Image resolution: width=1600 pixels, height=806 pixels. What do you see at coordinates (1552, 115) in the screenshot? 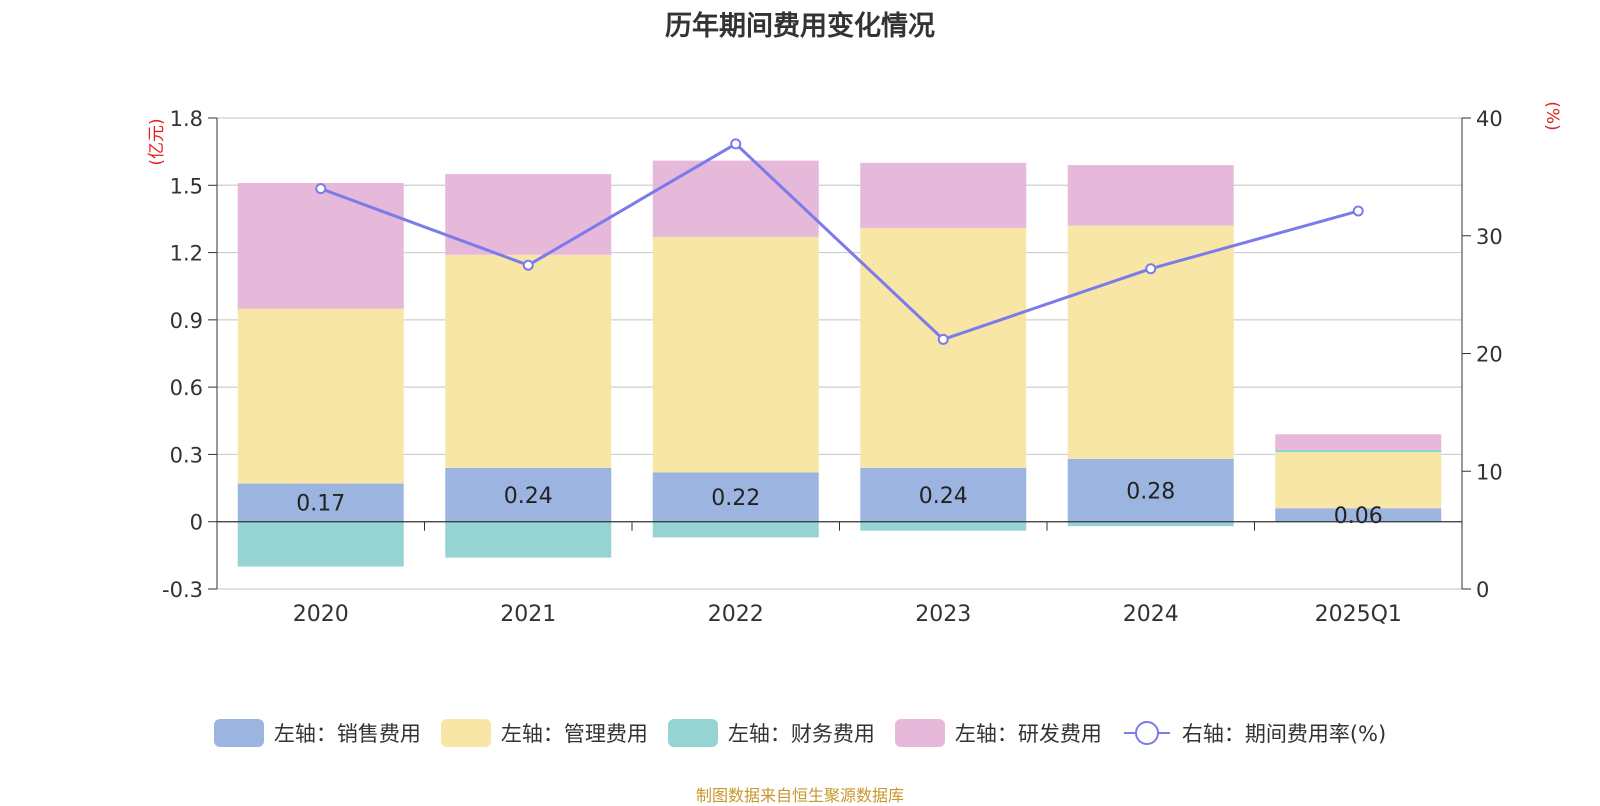
I see `right-axis-unit-label: (%)` at bounding box center [1552, 115].